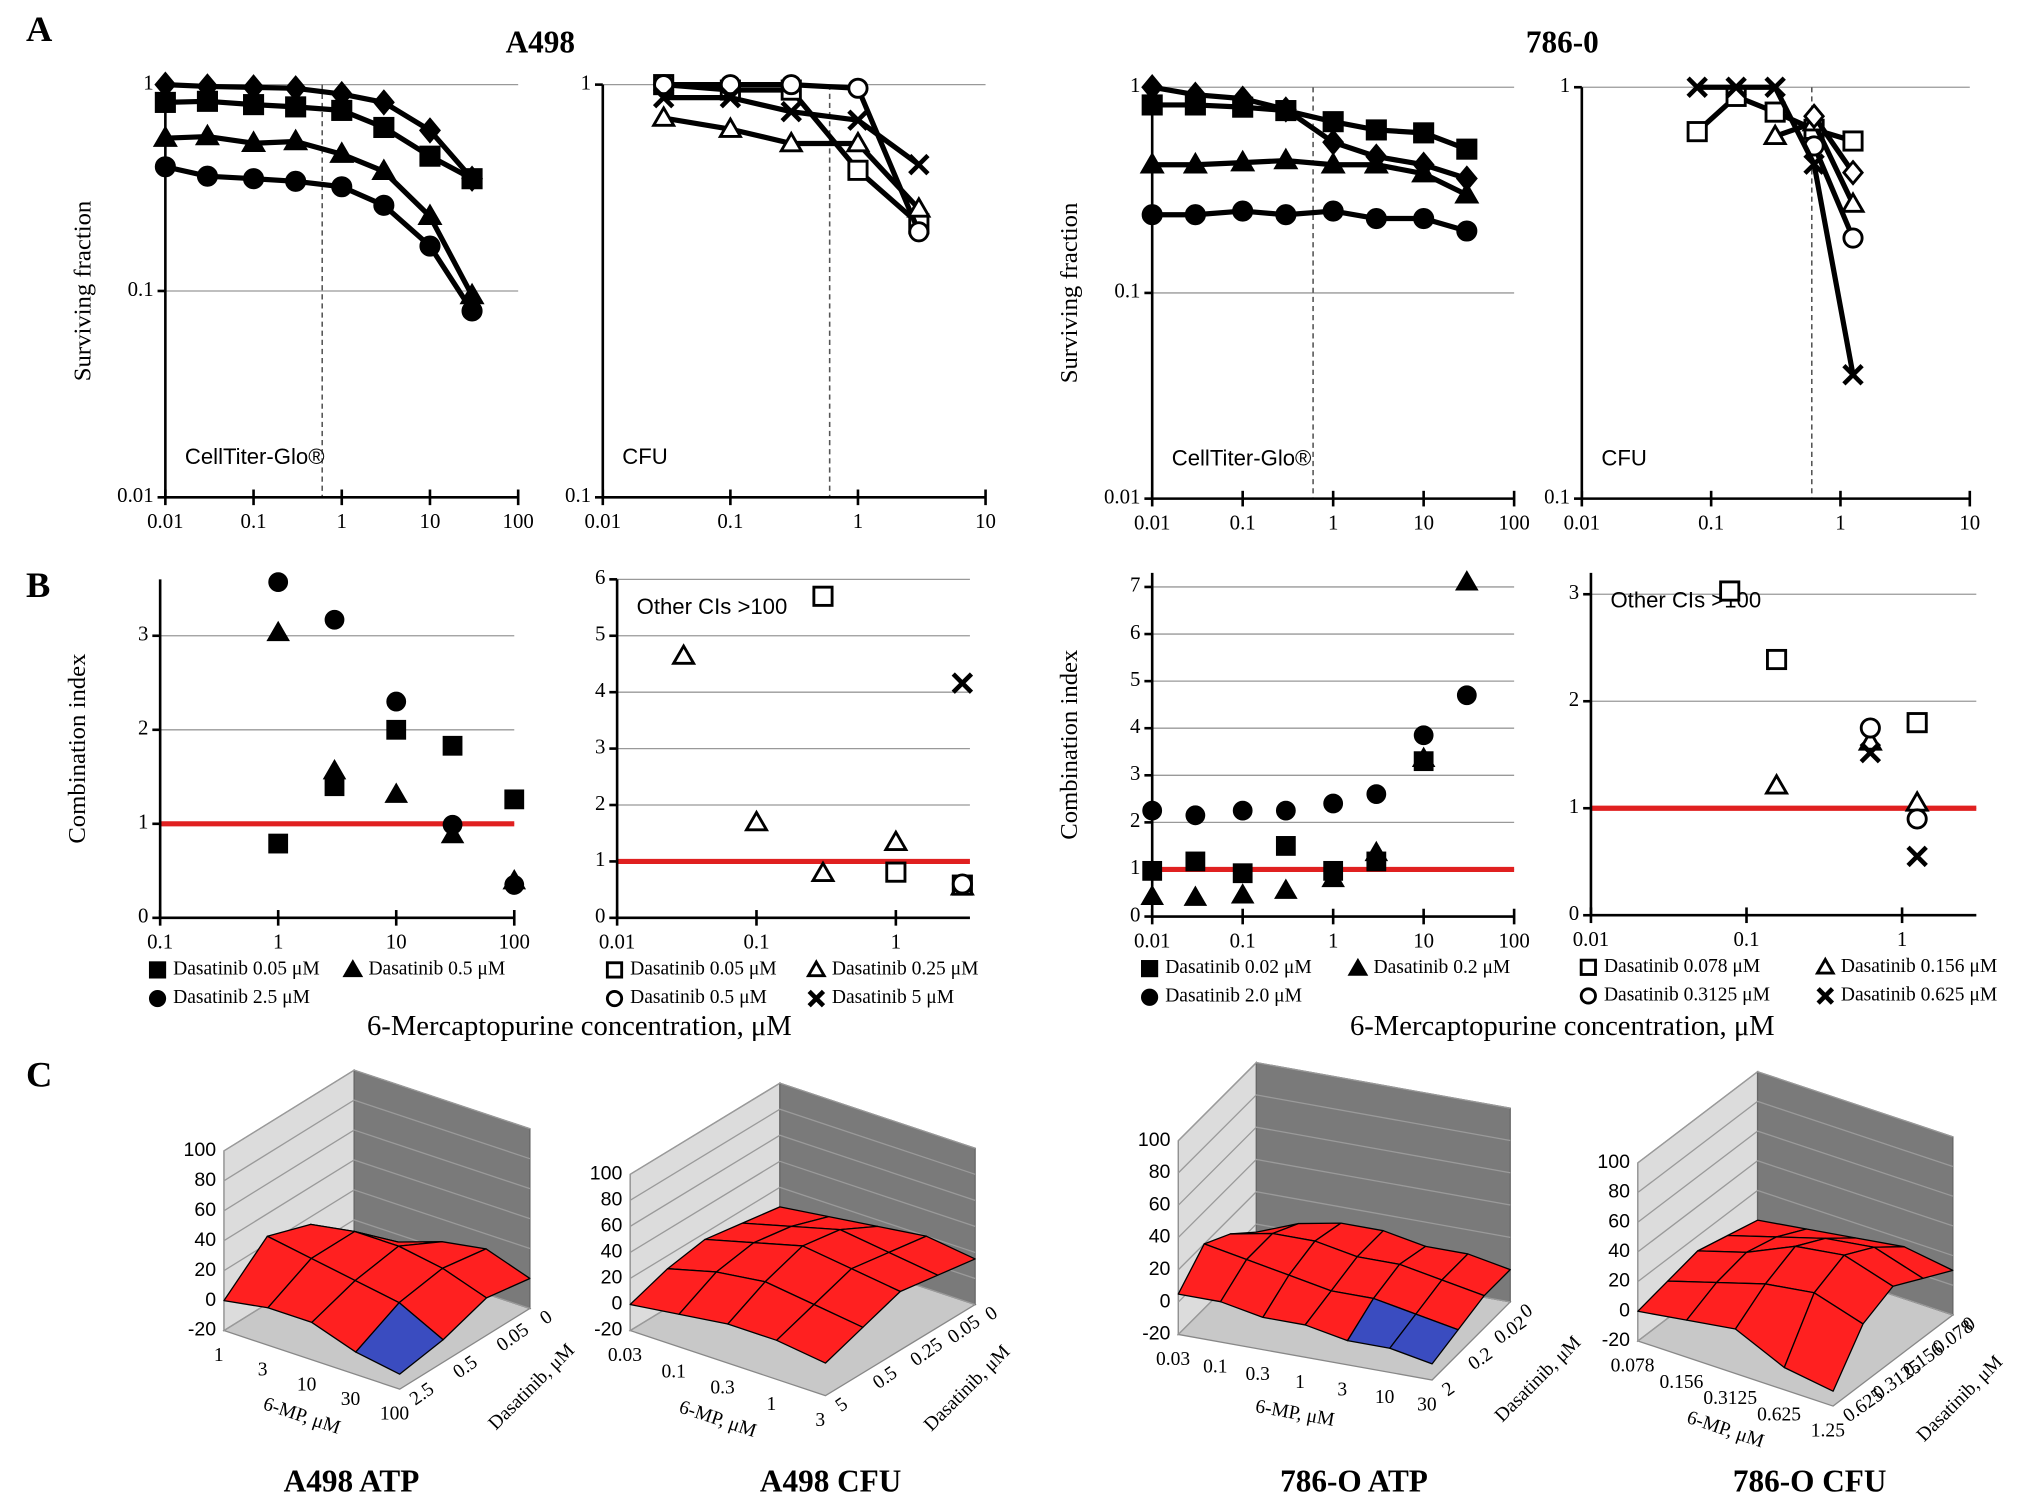 The image size is (2031, 1505). What do you see at coordinates (430, 521) in the screenshot?
I see `x-tick-label: 10` at bounding box center [430, 521].